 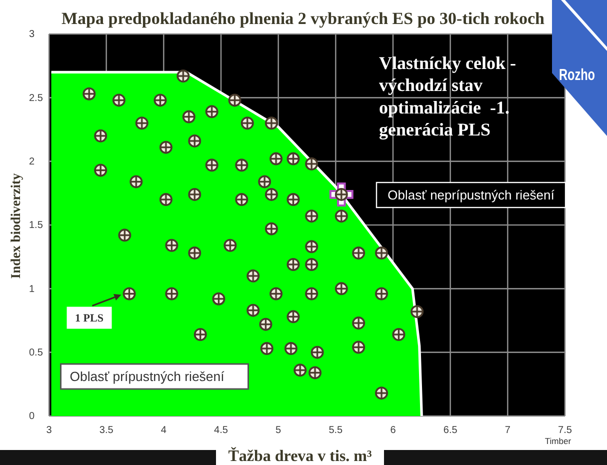 I want to click on y-tick-label: 2, so click(x=32, y=162).